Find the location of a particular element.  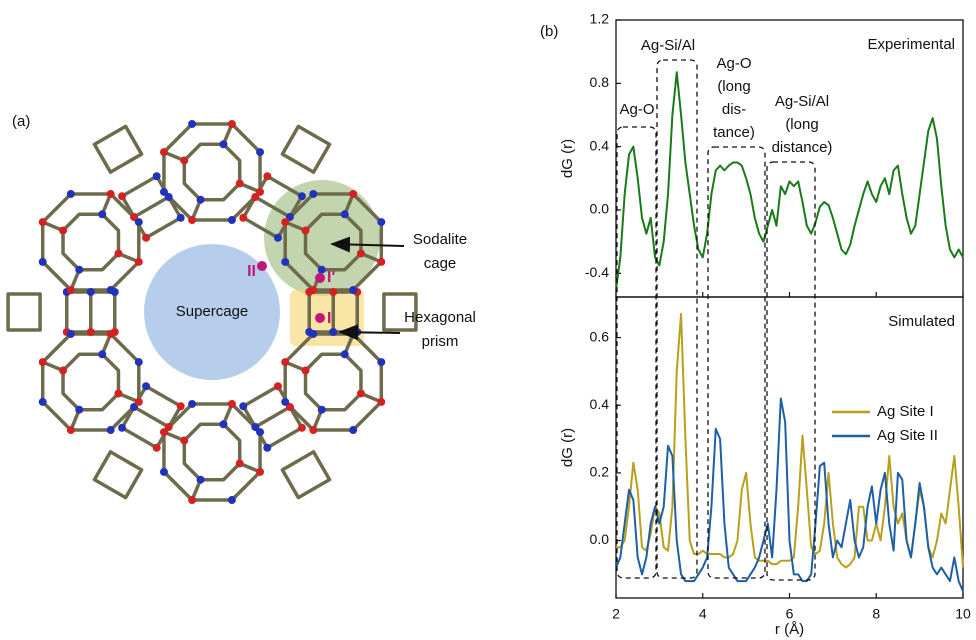

supercage is located at coordinates (212, 312).